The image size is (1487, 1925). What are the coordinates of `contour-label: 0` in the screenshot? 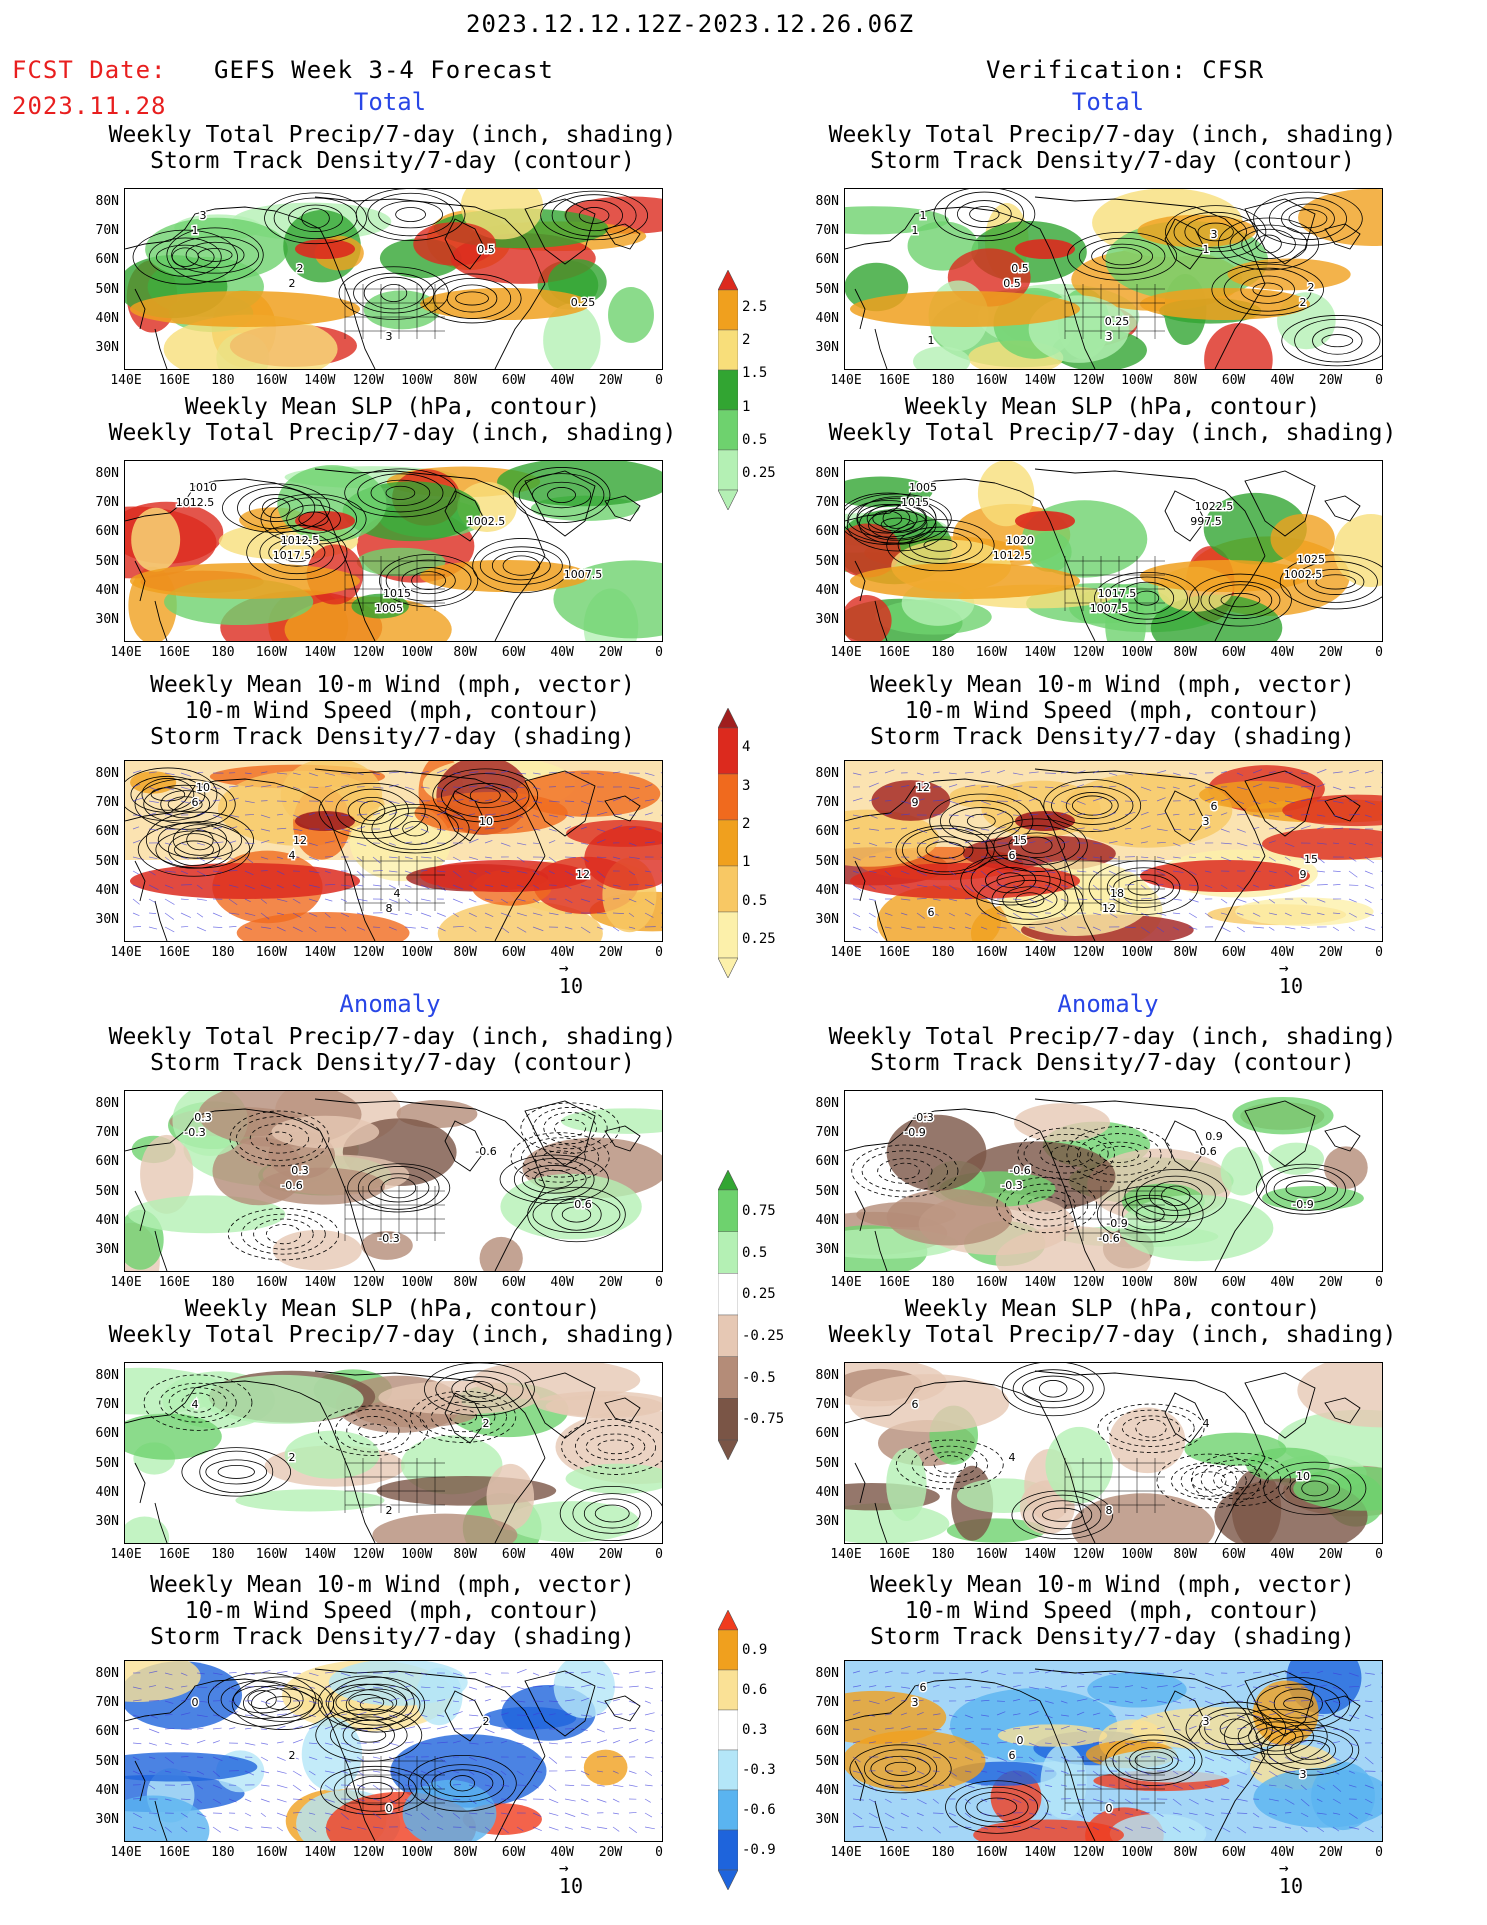 It's located at (389, 1809).